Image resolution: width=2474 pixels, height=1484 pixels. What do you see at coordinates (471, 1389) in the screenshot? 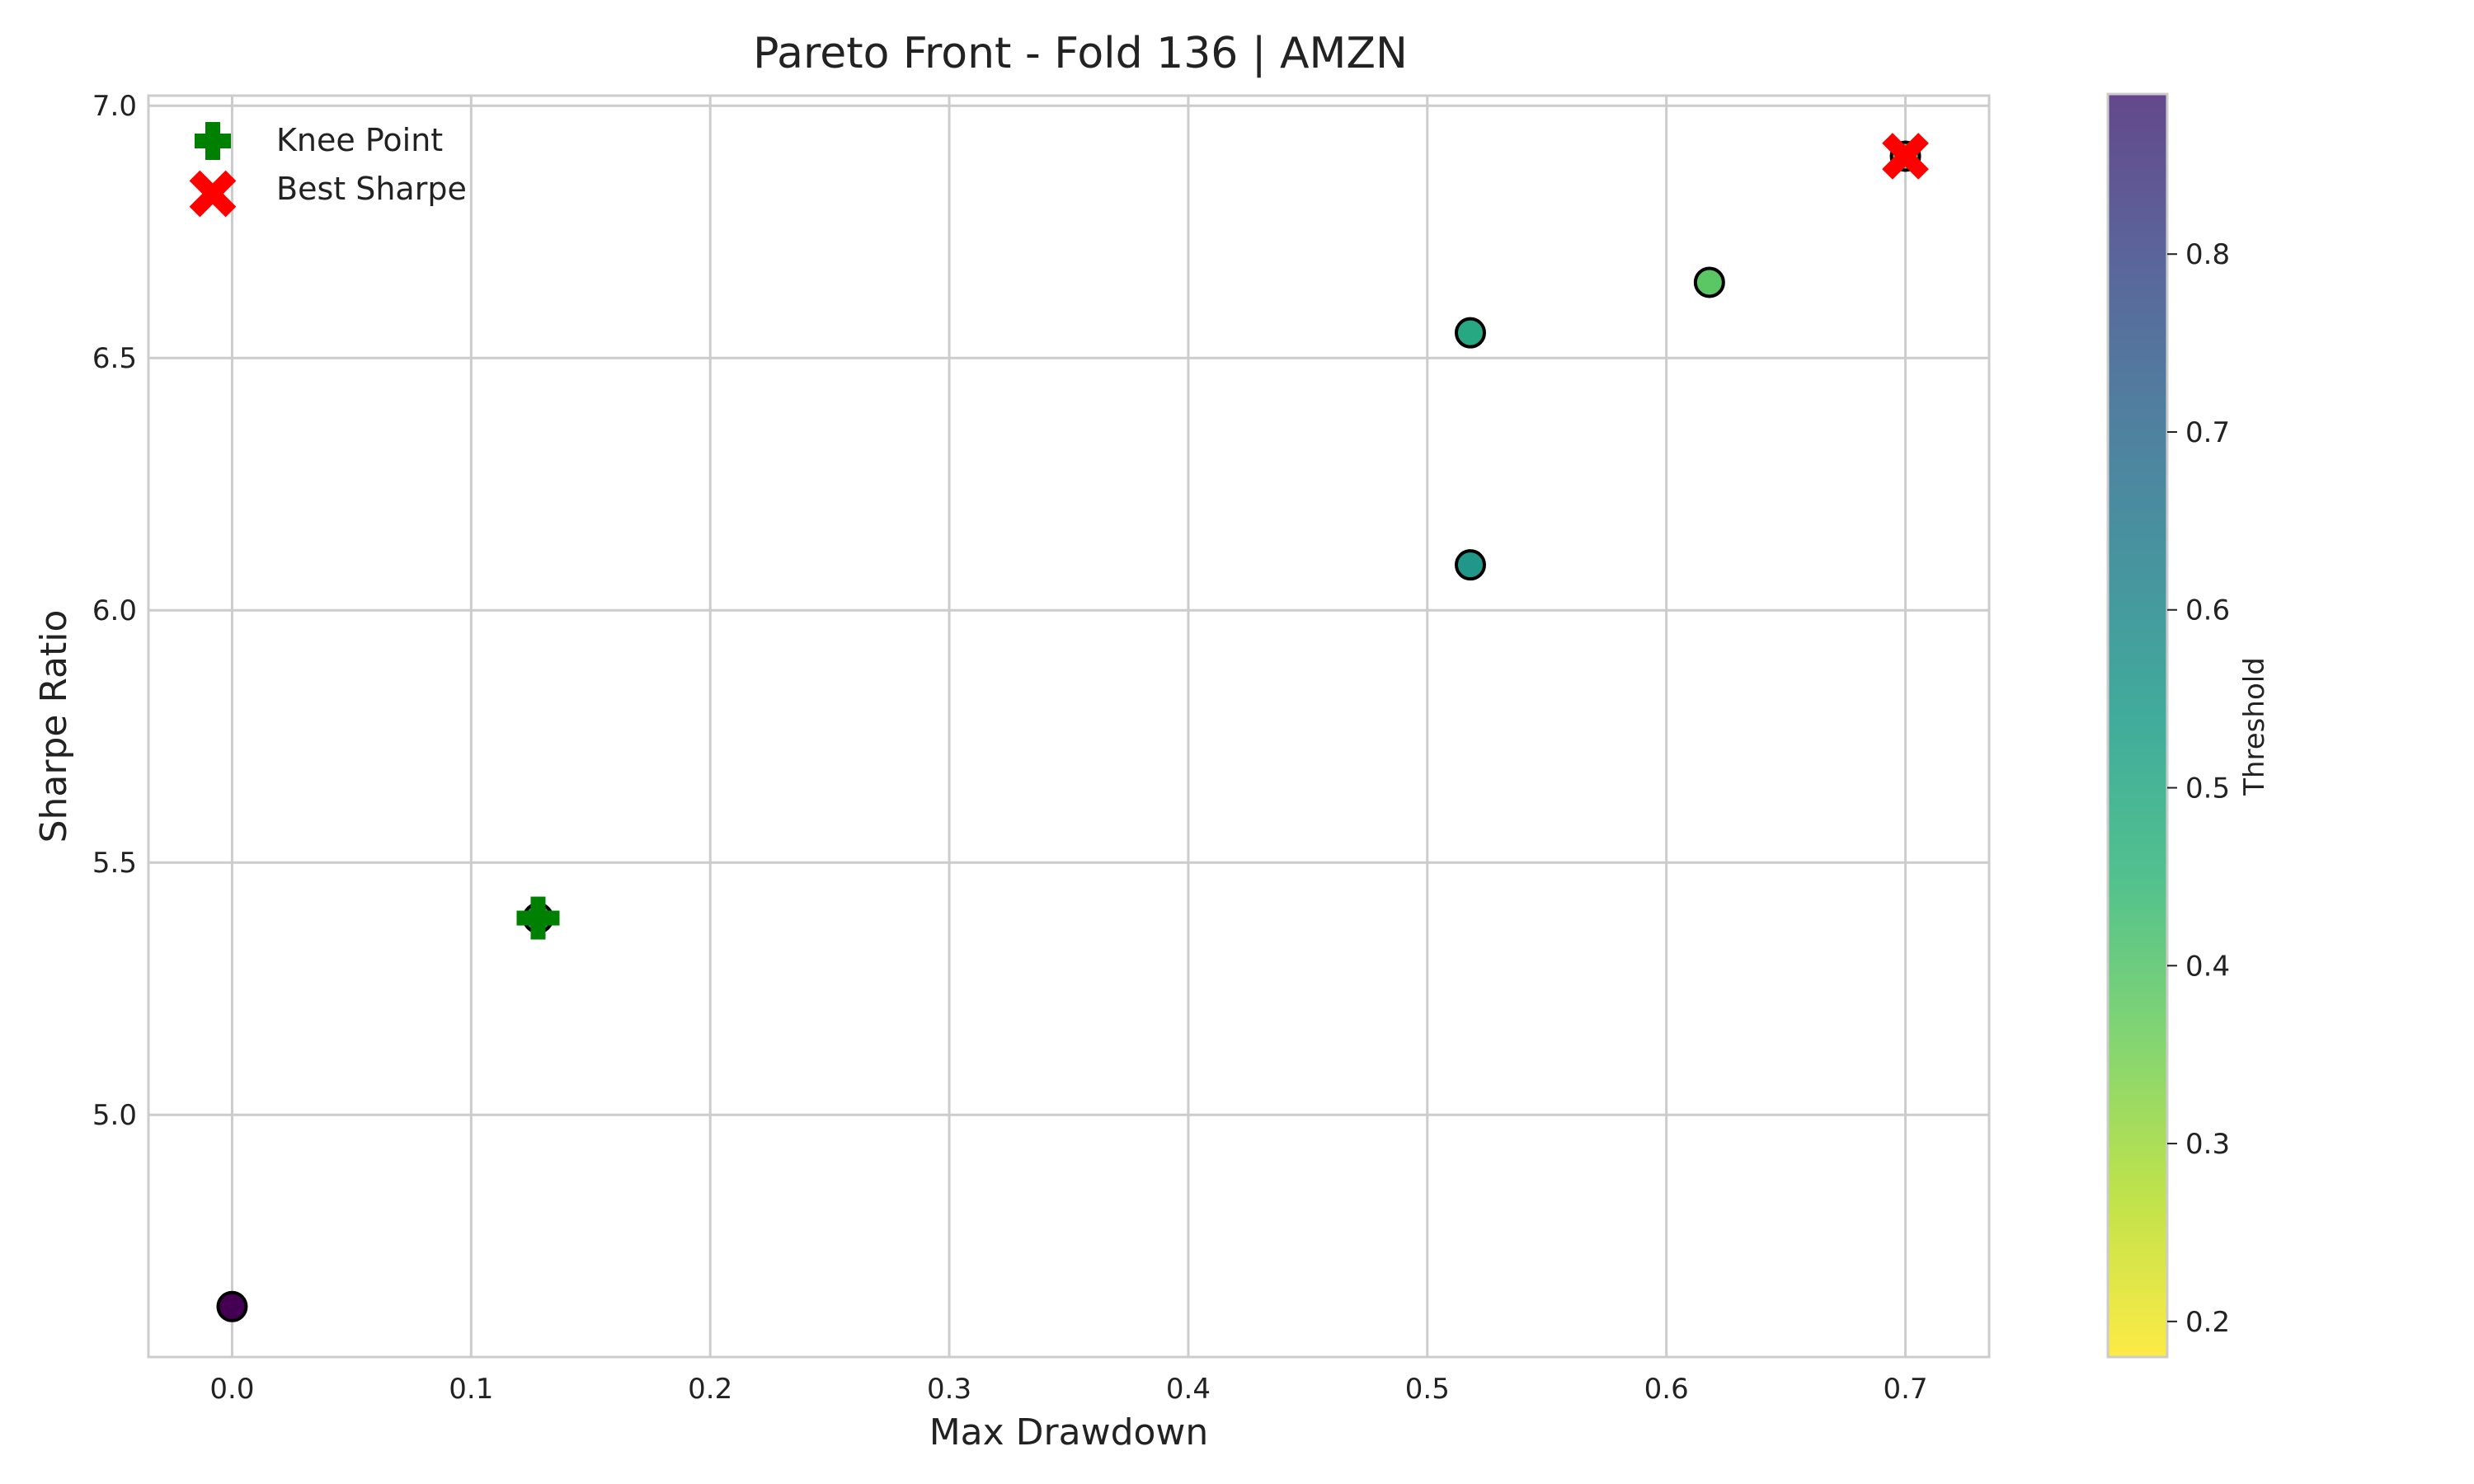
I see `x-tick-label: 0.1` at bounding box center [471, 1389].